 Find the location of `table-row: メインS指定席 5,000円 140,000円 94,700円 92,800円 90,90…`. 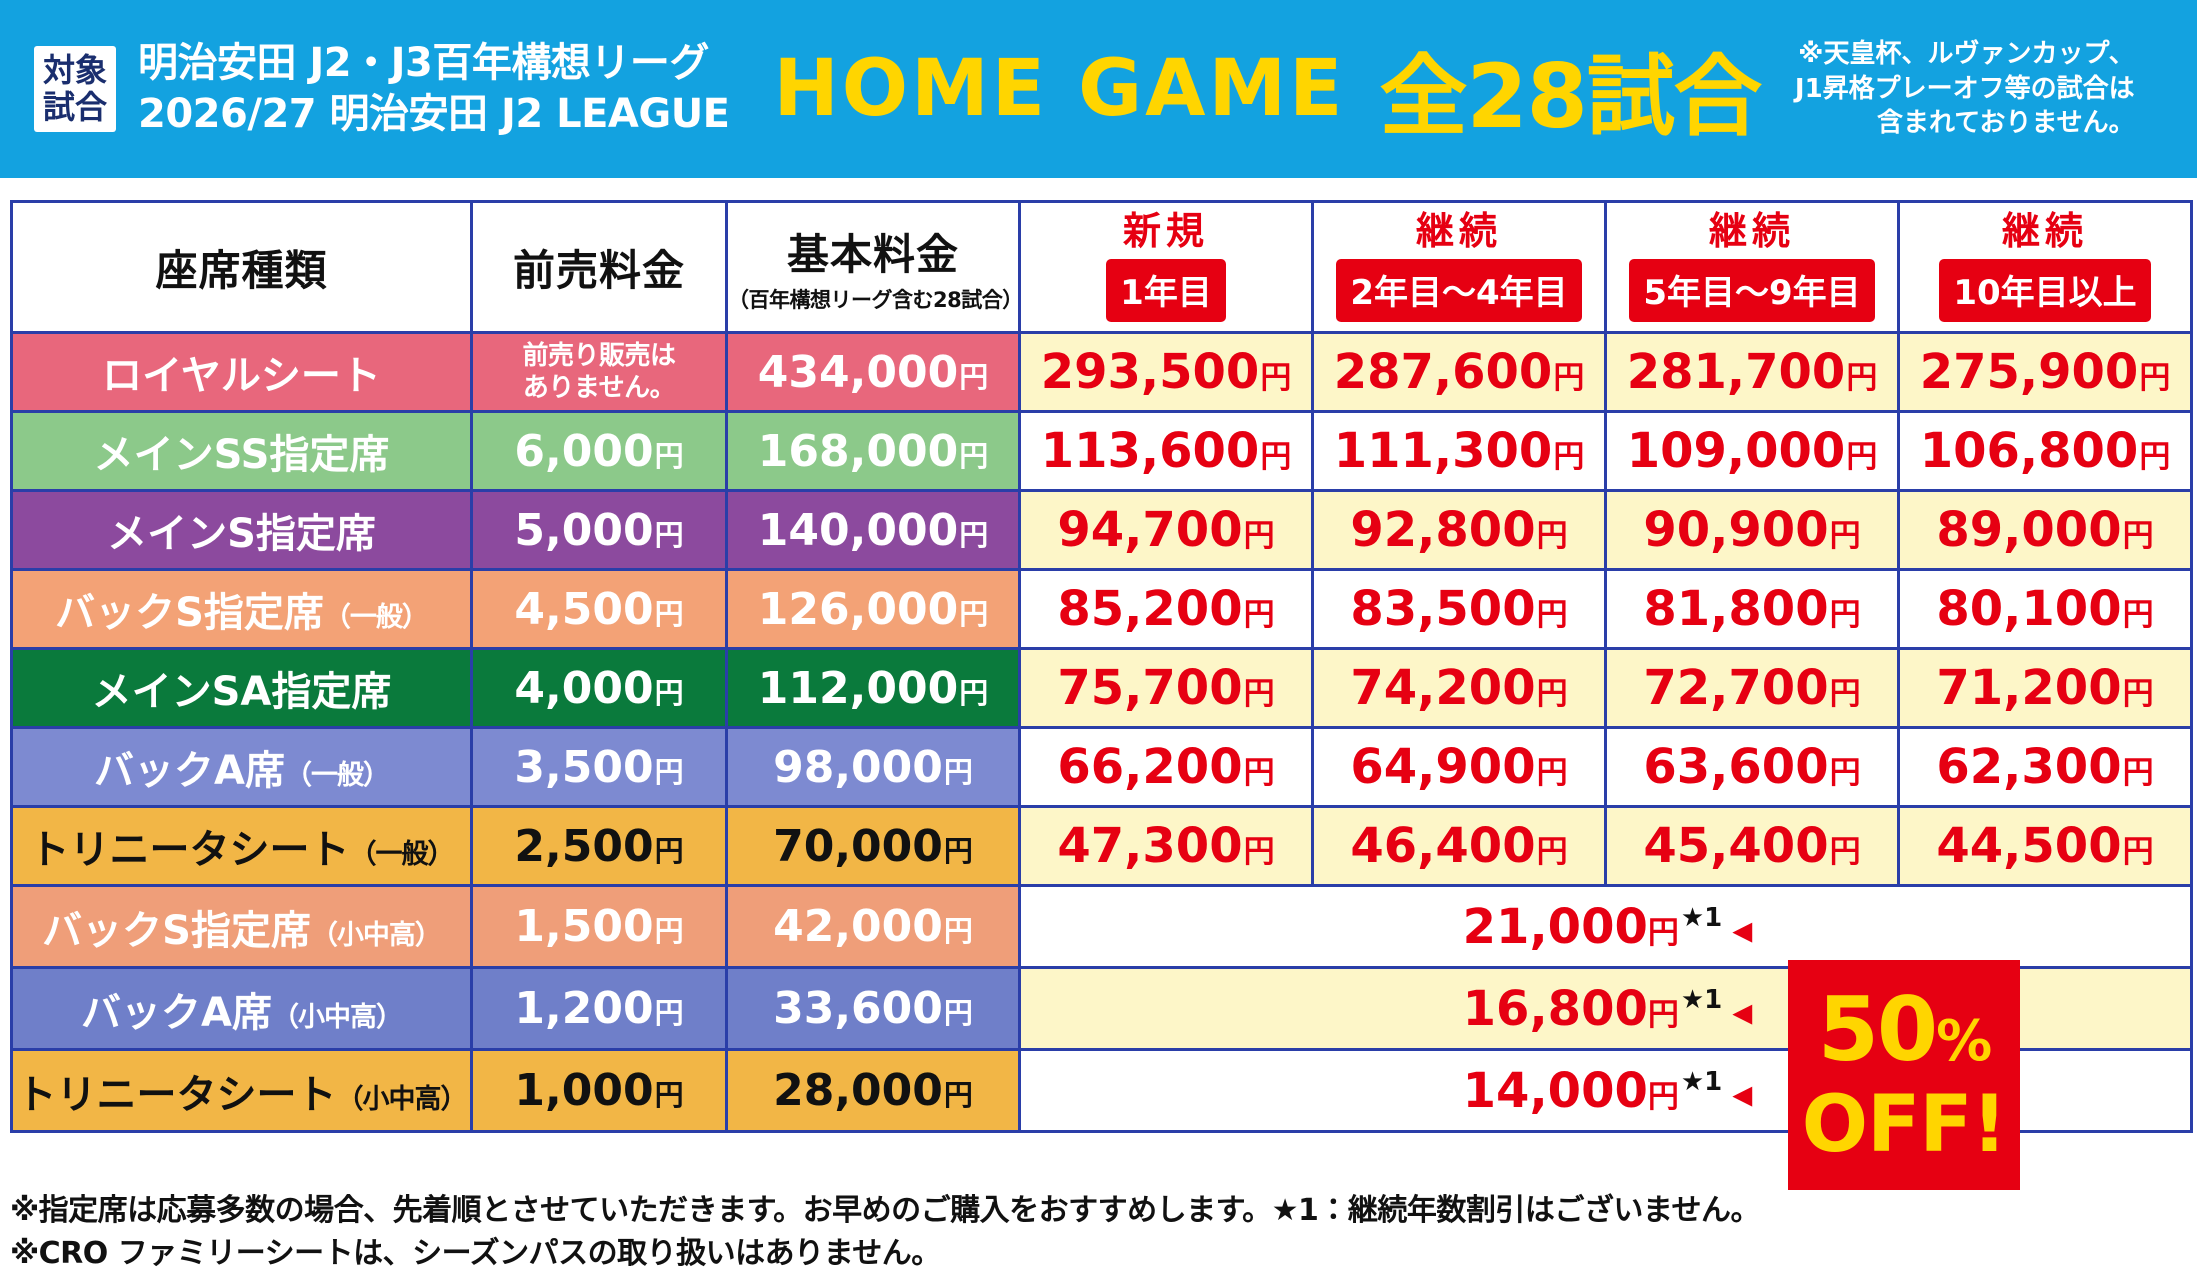

table-row: メインS指定席 5,000円 140,000円 94,700円 92,800円 90,90… is located at coordinates (1101, 530).